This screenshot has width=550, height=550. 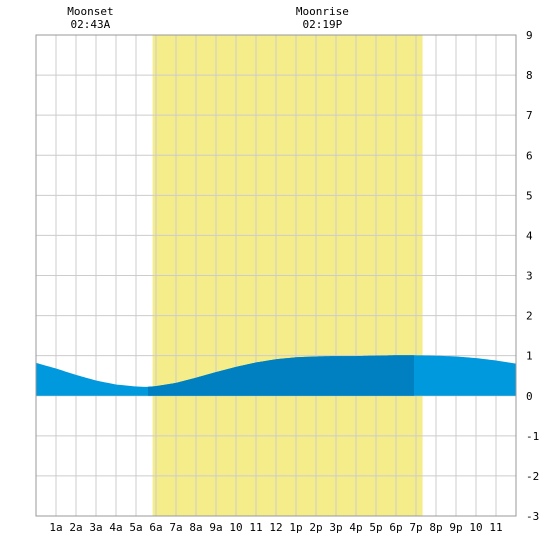 What do you see at coordinates (532, 476) in the screenshot?
I see `y-tick-label: -2` at bounding box center [532, 476].